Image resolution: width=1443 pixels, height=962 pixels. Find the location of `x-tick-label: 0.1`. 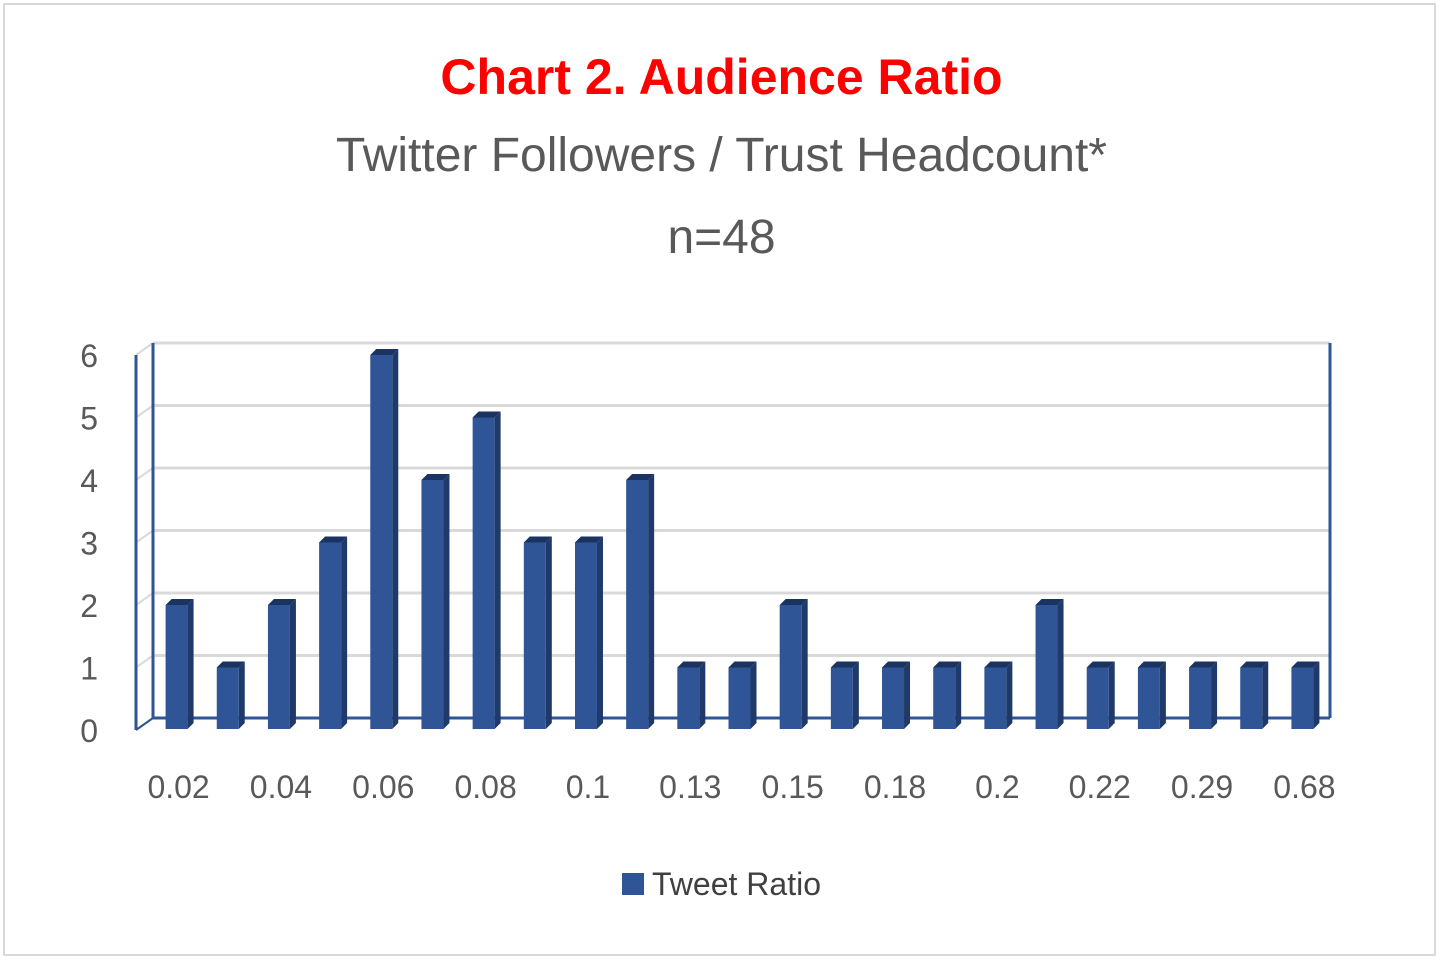

x-tick-label: 0.1 is located at coordinates (588, 787).